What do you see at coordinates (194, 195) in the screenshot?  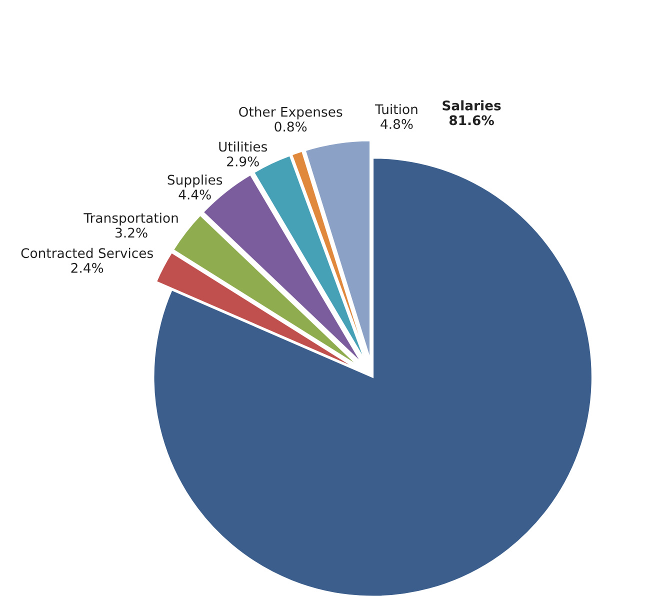 I see `data-label: 4.4%` at bounding box center [194, 195].